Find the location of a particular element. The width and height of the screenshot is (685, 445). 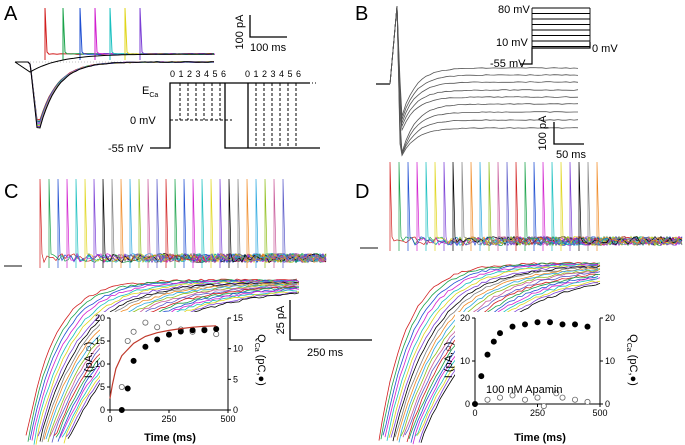

panel-b-protocol-bottom: -55 mV is located at coordinates (508, 64).